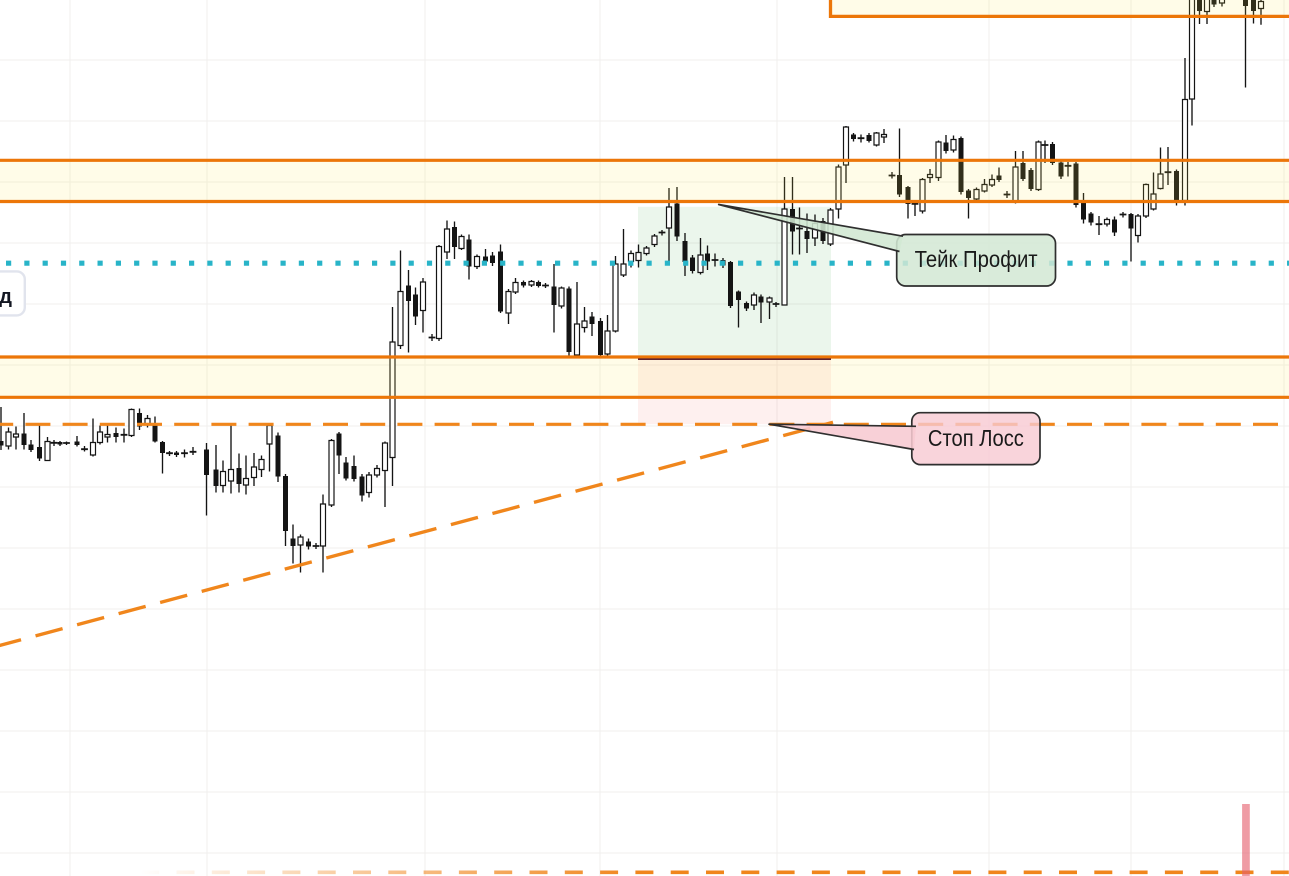 The image size is (1289, 876). Describe the element at coordinates (976, 259) in the screenshot. I see `svg-text: Тейк Профит` at that location.